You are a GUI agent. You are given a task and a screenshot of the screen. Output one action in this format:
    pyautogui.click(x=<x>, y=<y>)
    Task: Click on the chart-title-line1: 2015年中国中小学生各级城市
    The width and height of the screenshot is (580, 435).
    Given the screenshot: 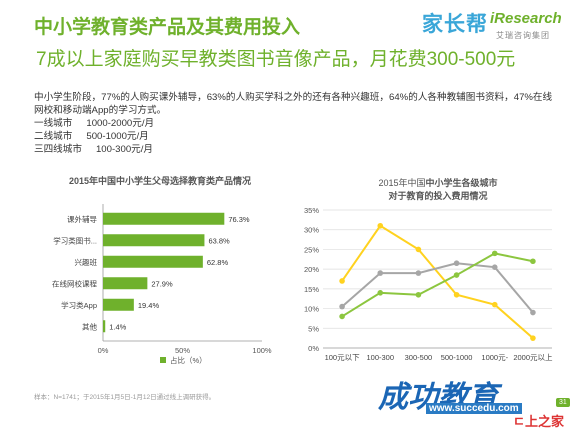 What is the action you would take?
    pyautogui.click(x=437, y=182)
    